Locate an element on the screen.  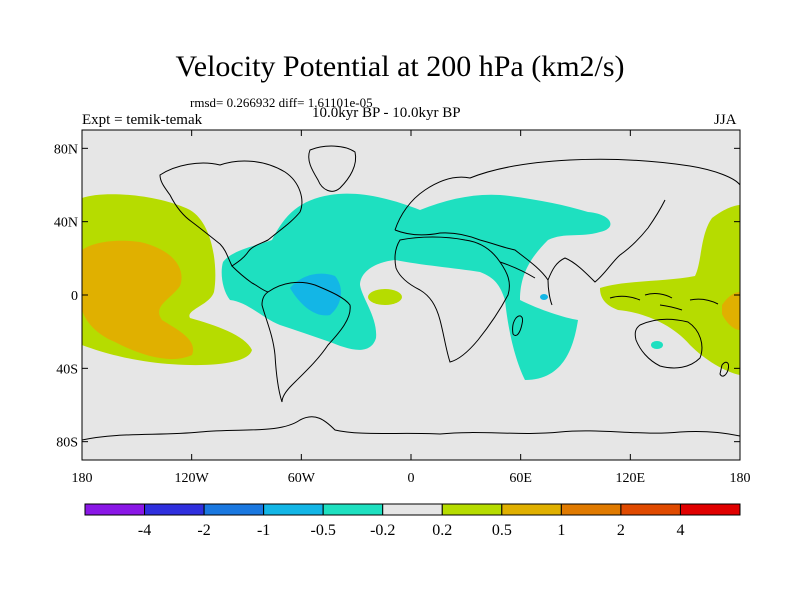
coastline-north-america is located at coordinates (231, 213).